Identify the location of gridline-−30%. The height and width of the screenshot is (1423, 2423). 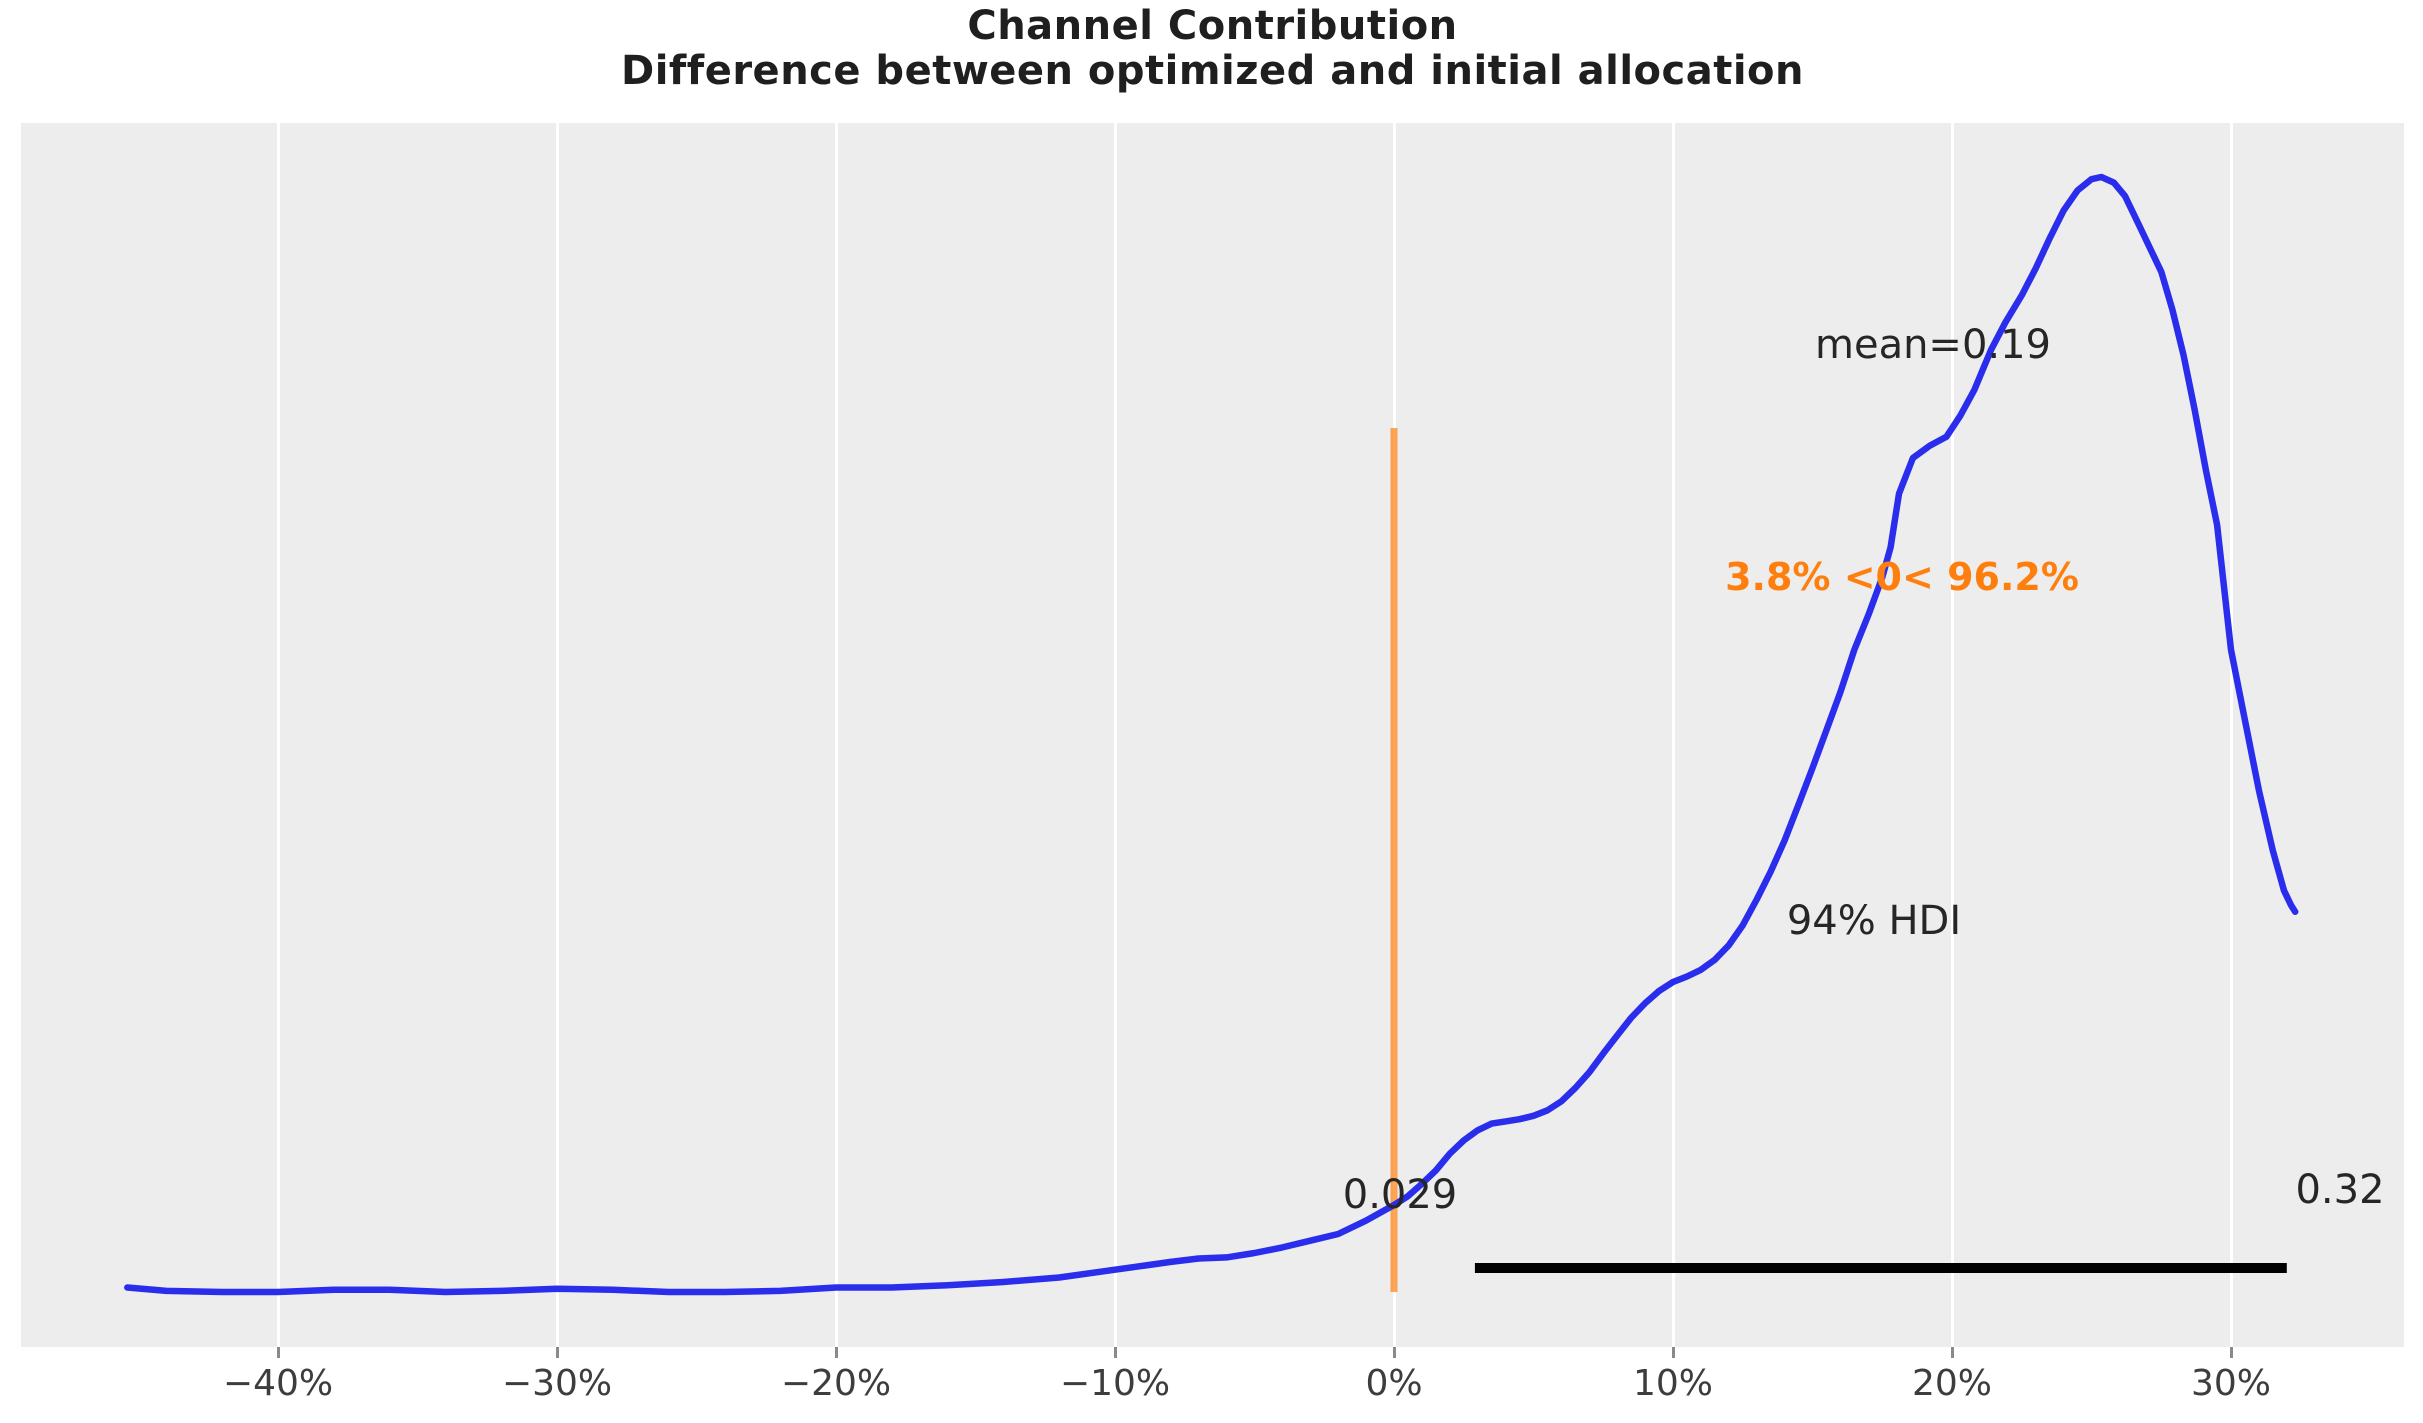
(557, 735).